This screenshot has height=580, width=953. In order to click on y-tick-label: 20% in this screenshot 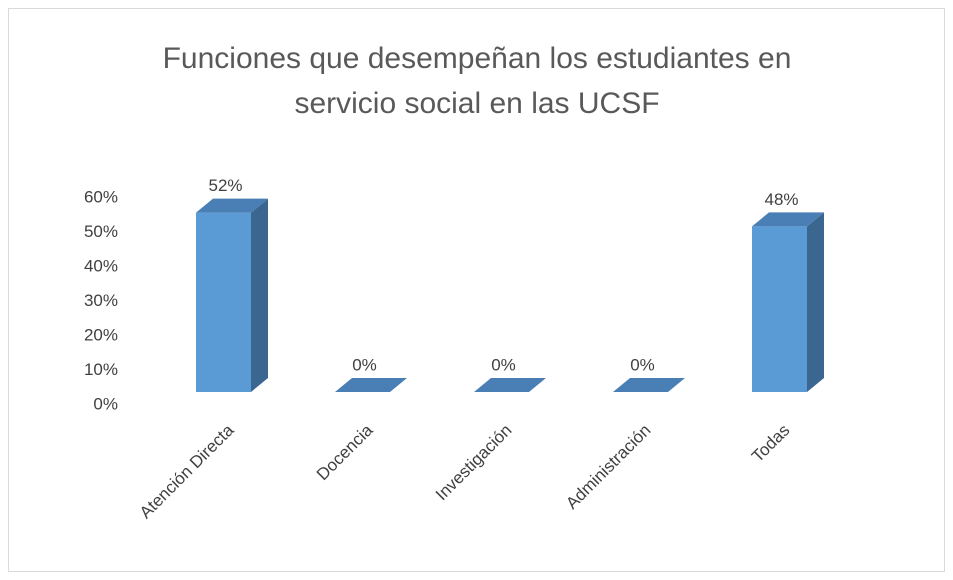, I will do `click(101, 334)`.